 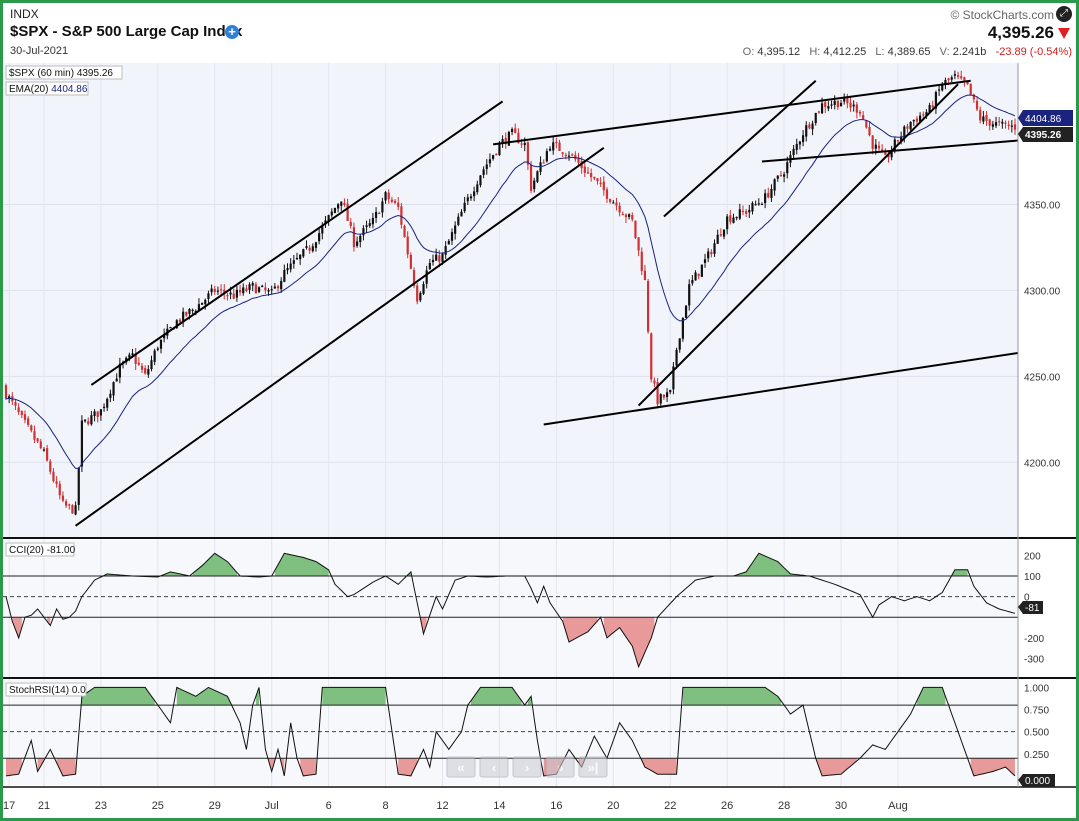 I want to click on cci-last-tag: -81, so click(x=1030, y=607).